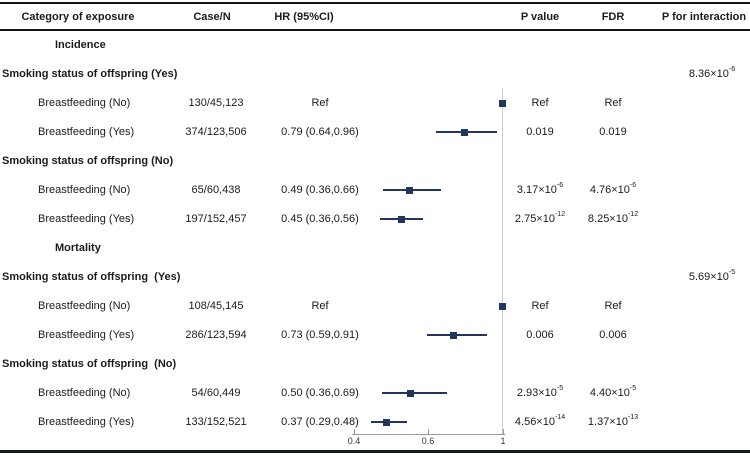  What do you see at coordinates (704, 16) in the screenshot?
I see `header-p-interaction: P for interaction` at bounding box center [704, 16].